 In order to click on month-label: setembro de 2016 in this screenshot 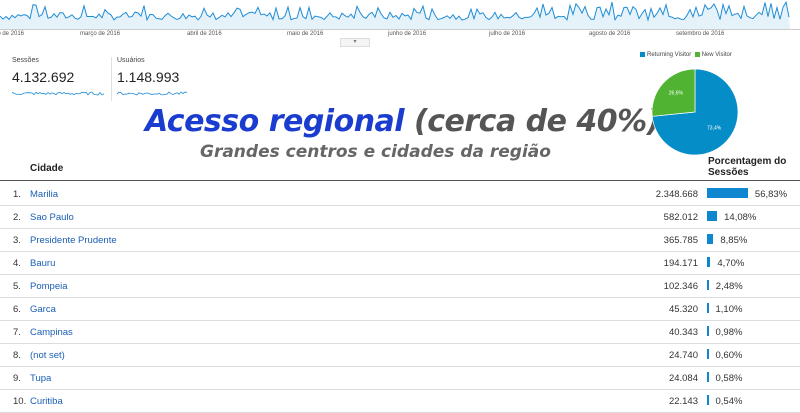, I will do `click(700, 34)`.